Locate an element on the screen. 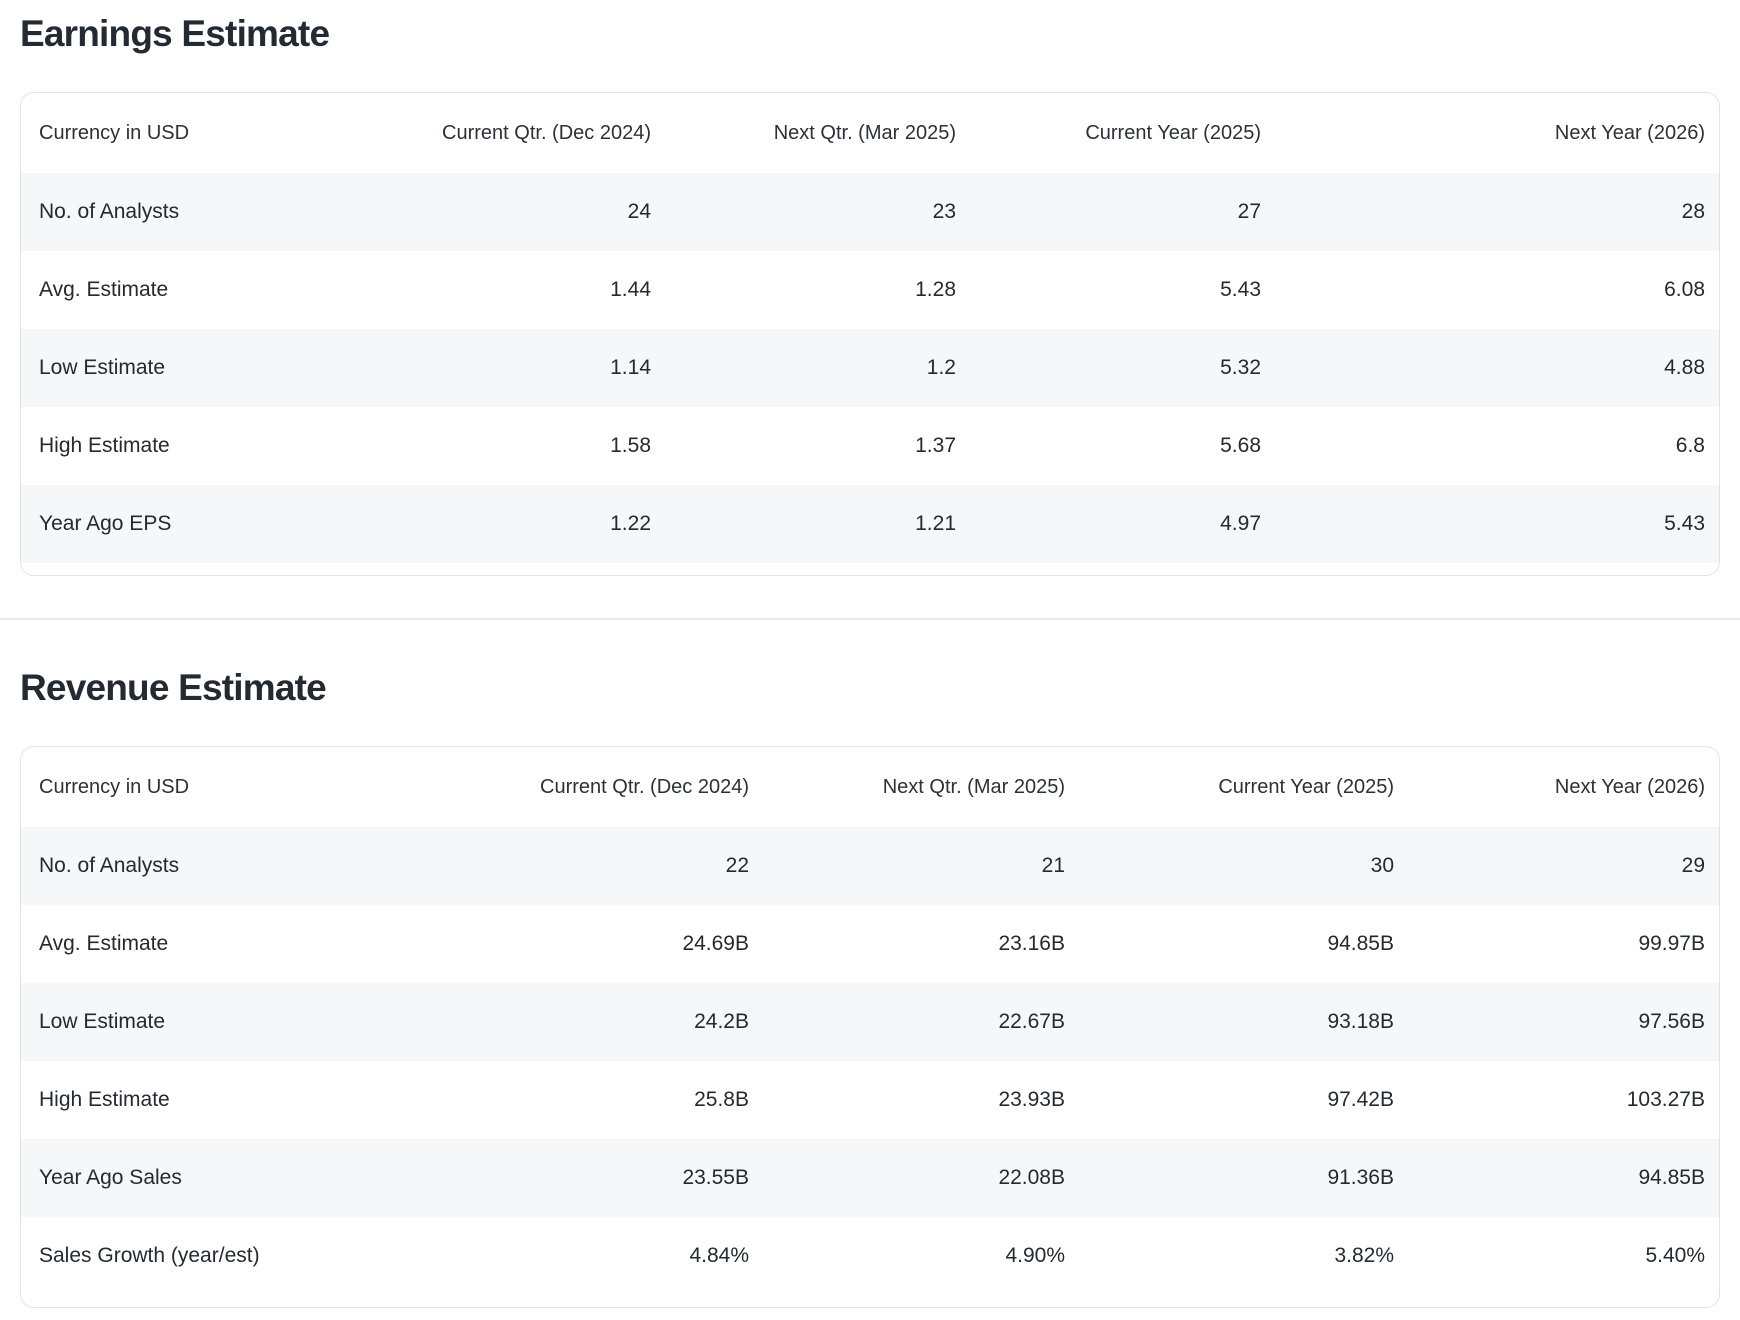 The image size is (1740, 1320). cell-value: 97.56B is located at coordinates (1671, 1021).